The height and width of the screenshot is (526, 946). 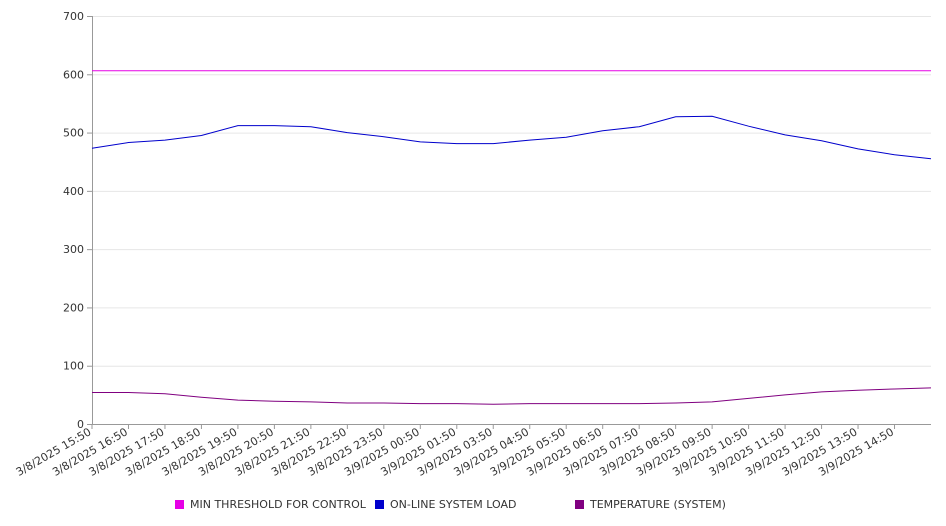 What do you see at coordinates (77, 220) in the screenshot?
I see `y-axis-ticks: 0 100 200 300 400 500 600 700` at bounding box center [77, 220].